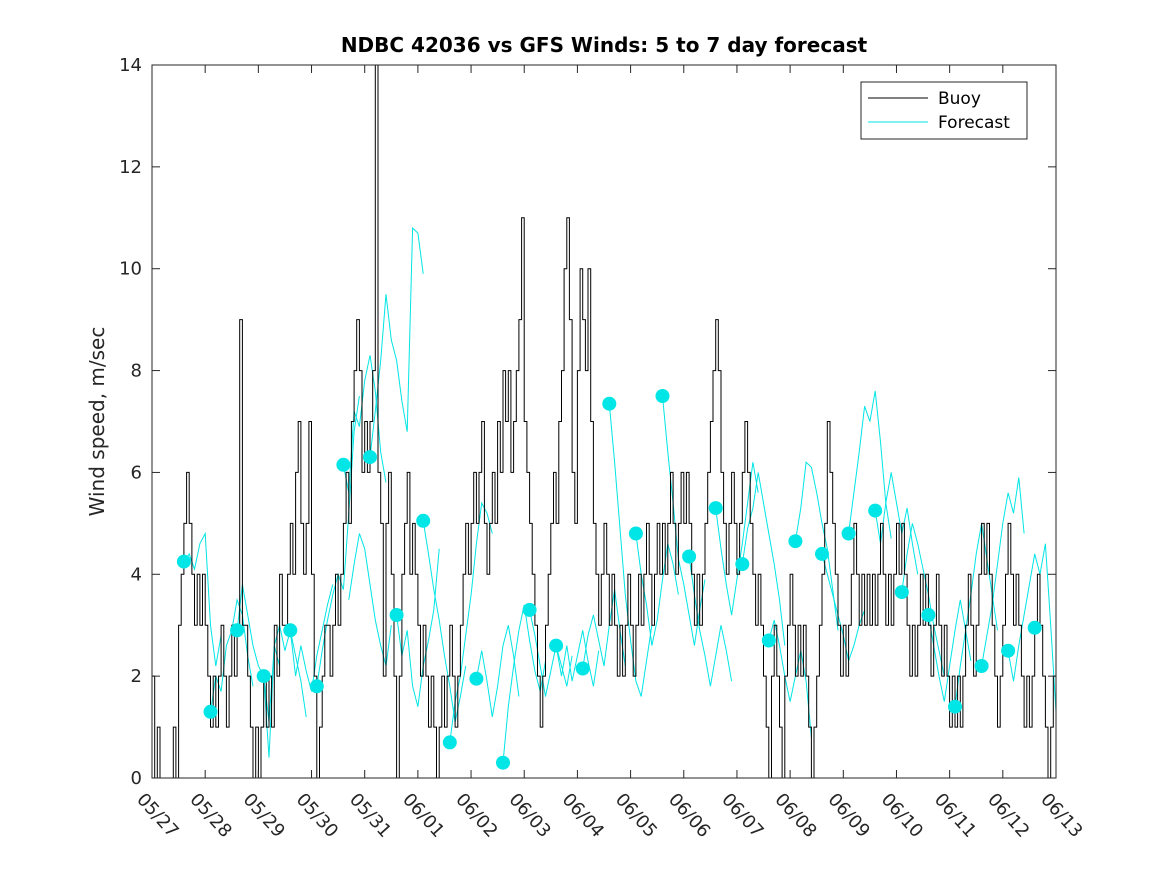 The width and height of the screenshot is (1167, 875). I want to click on y-tick-label-0: 0, so click(136, 778).